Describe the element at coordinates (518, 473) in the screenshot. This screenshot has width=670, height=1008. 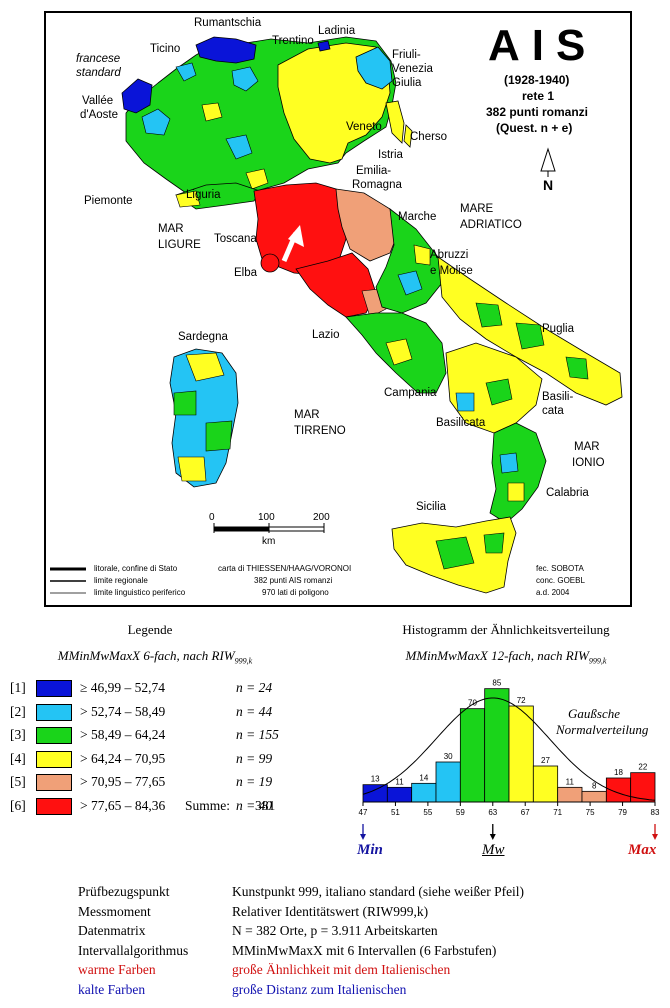
I see `region-calabria` at that location.